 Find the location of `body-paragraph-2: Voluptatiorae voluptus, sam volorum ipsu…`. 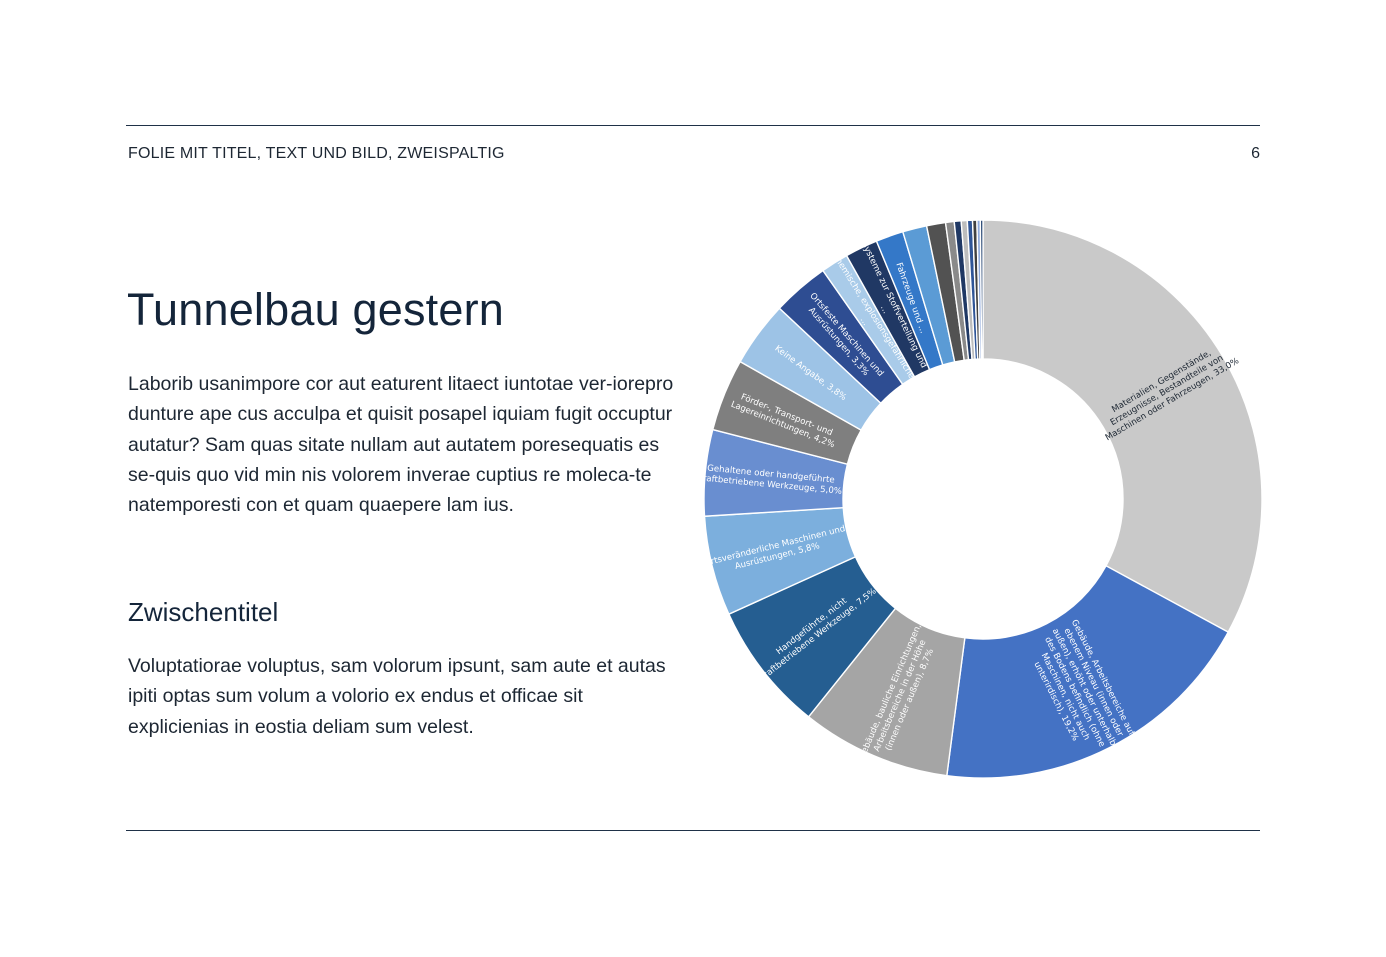

body-paragraph-2: Voluptatiorae voluptus, sam volorum ipsu… is located at coordinates (397, 696).